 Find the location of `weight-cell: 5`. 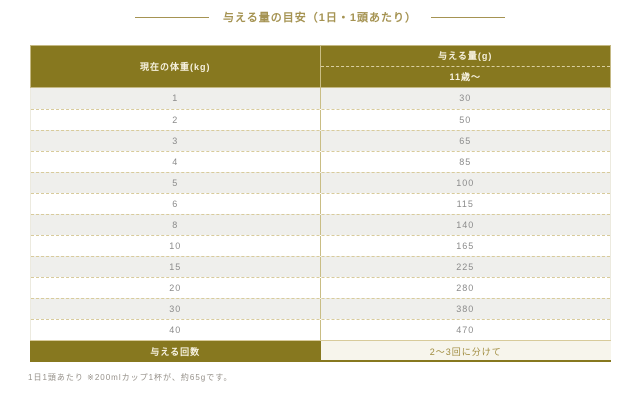

weight-cell: 5 is located at coordinates (176, 183).